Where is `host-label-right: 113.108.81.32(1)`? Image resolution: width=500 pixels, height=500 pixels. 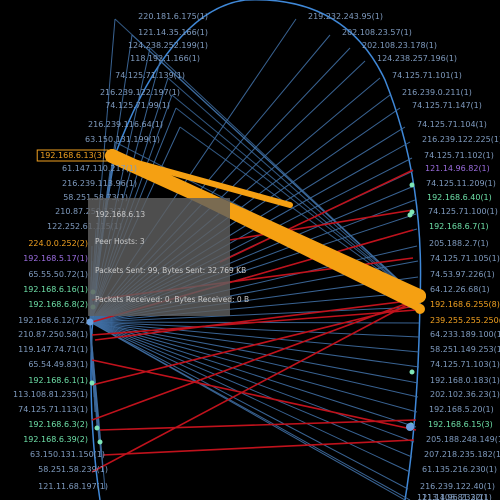
host-label-right: 113.108.81.32(1) is located at coordinates (457, 496).